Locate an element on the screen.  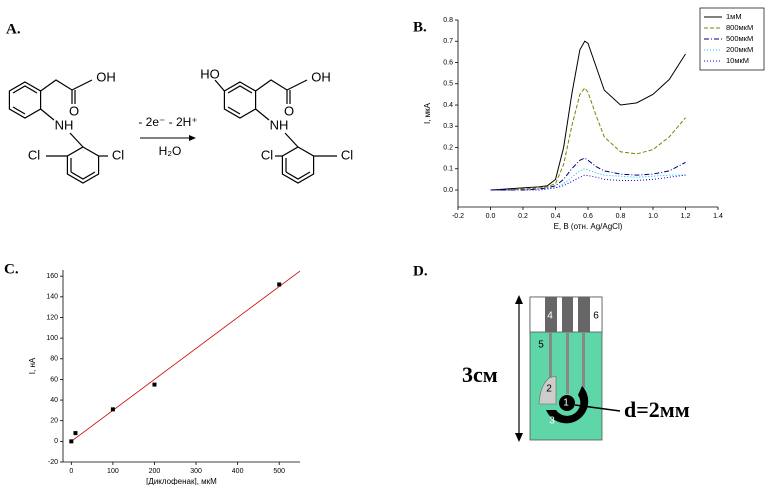
panel-label: A. is located at coordinates (13, 29).